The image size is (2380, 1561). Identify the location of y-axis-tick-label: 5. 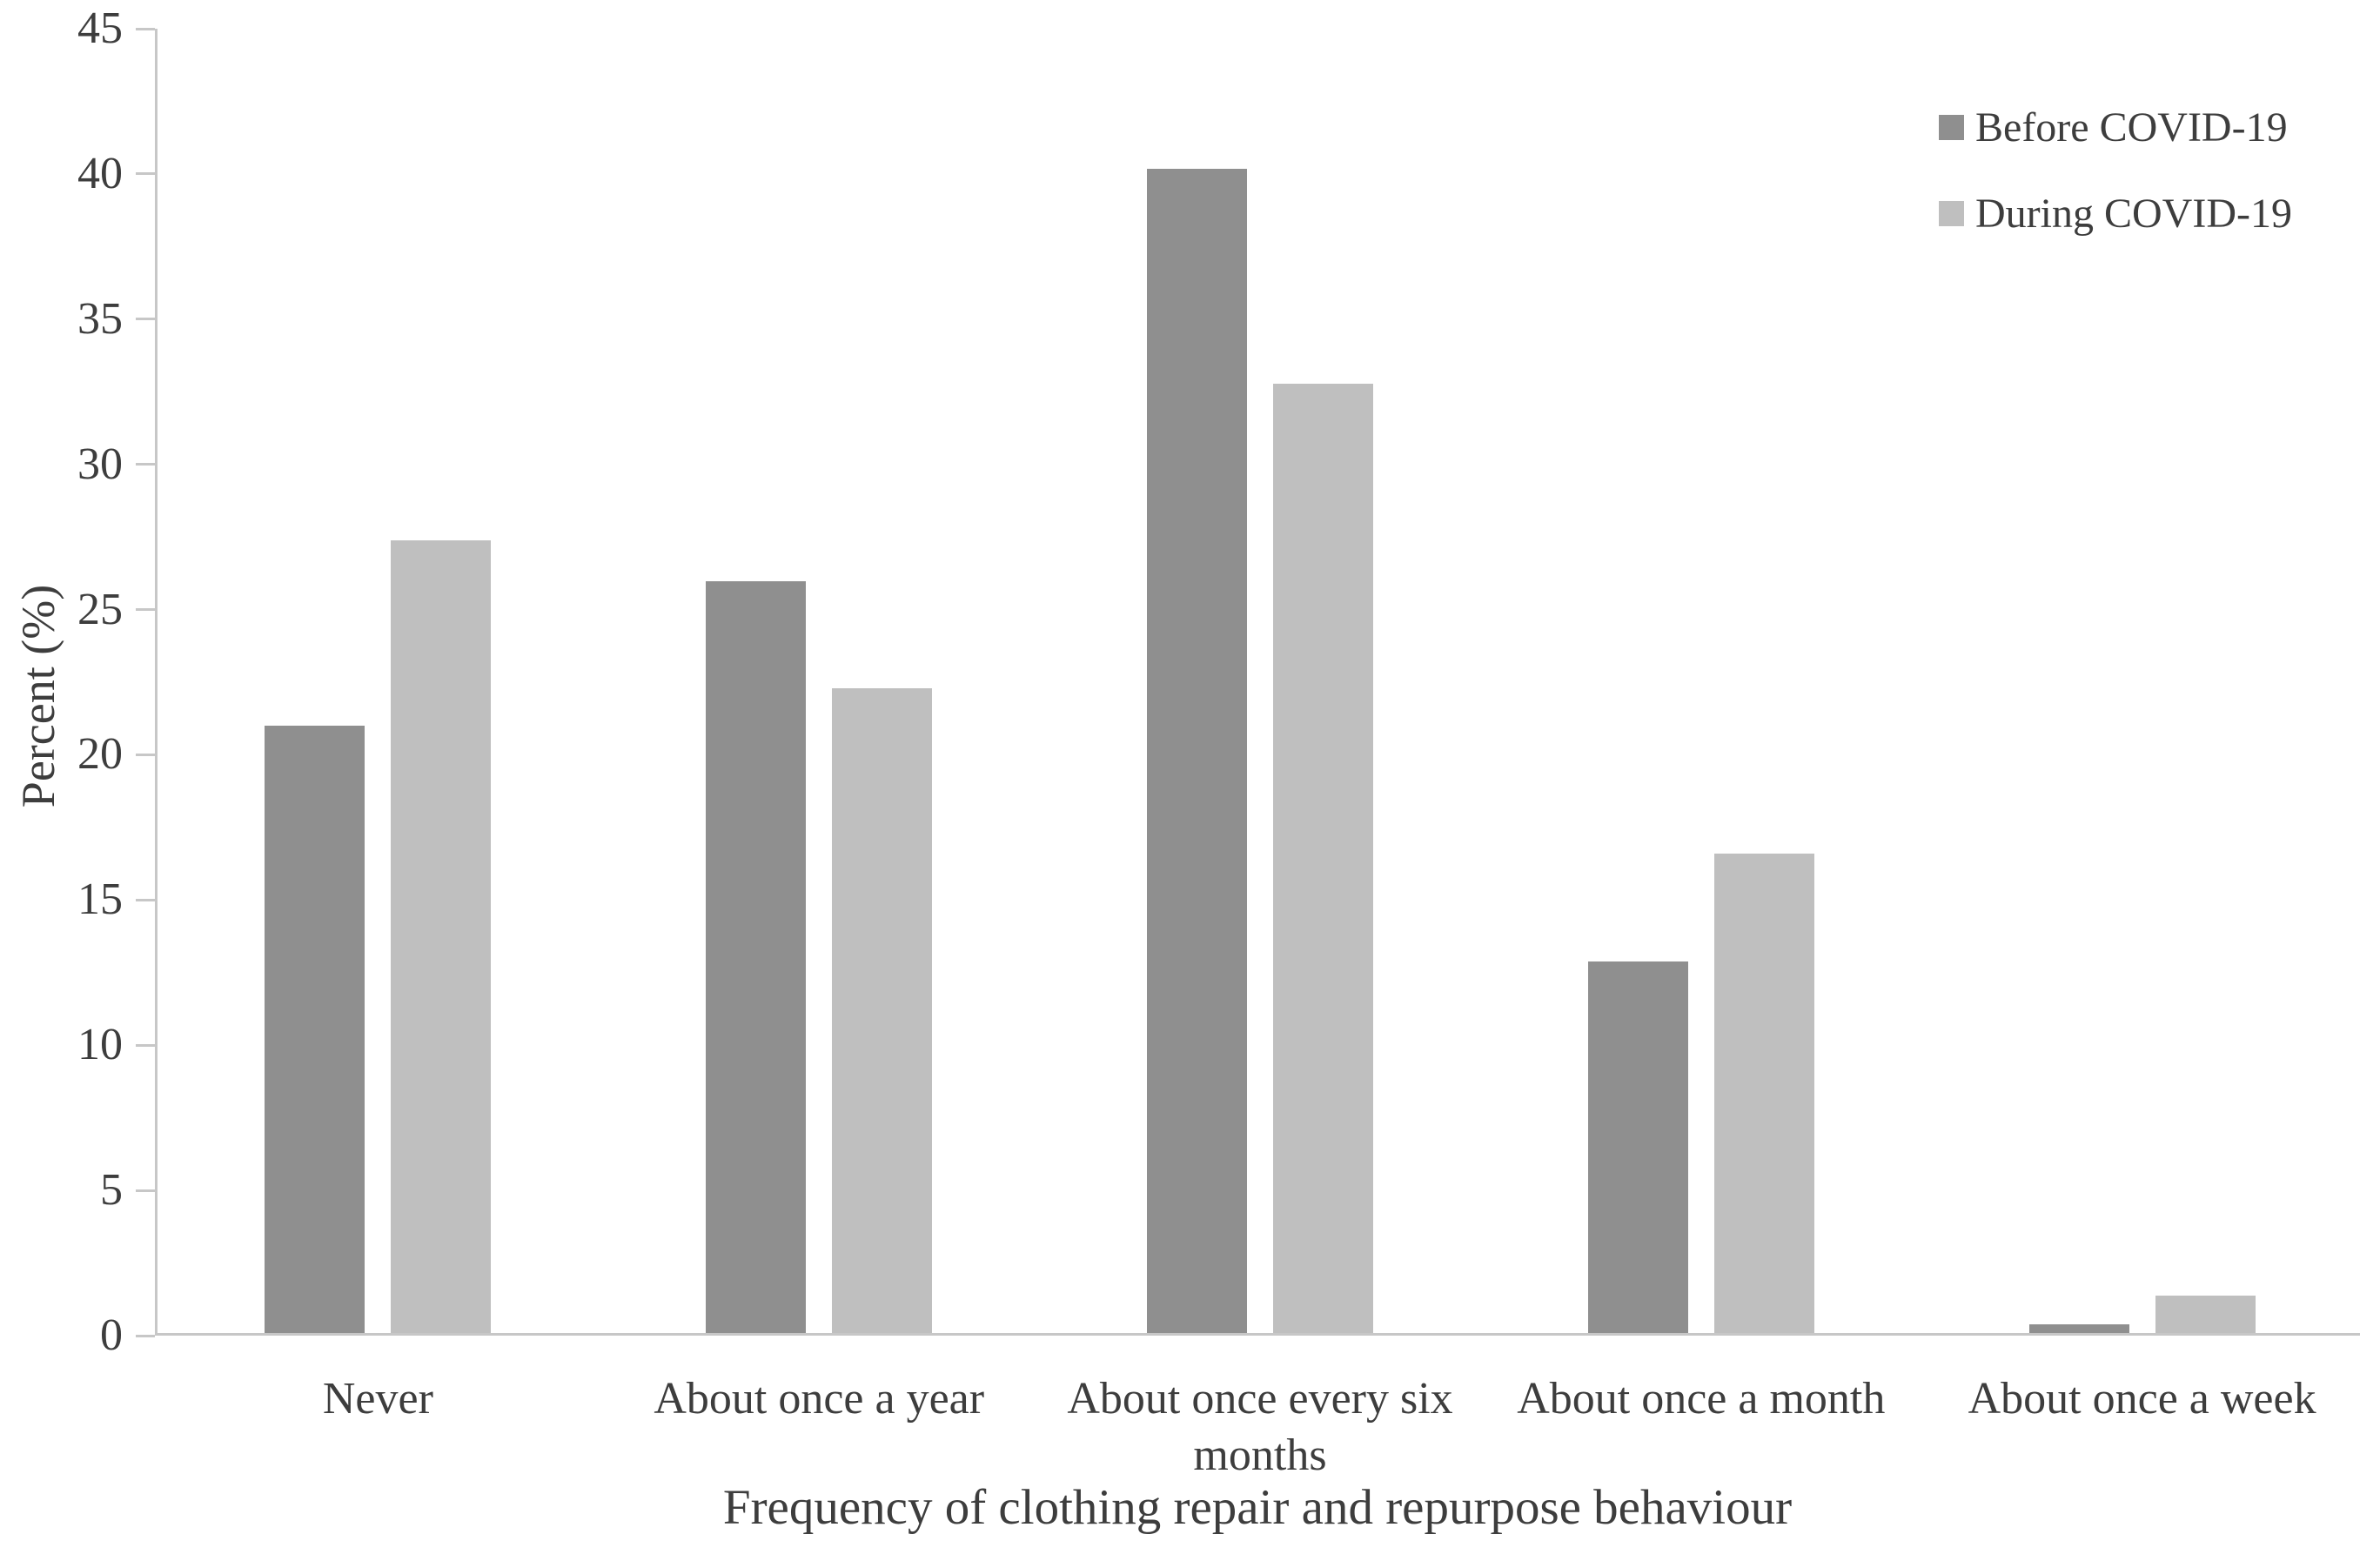
(111, 1190).